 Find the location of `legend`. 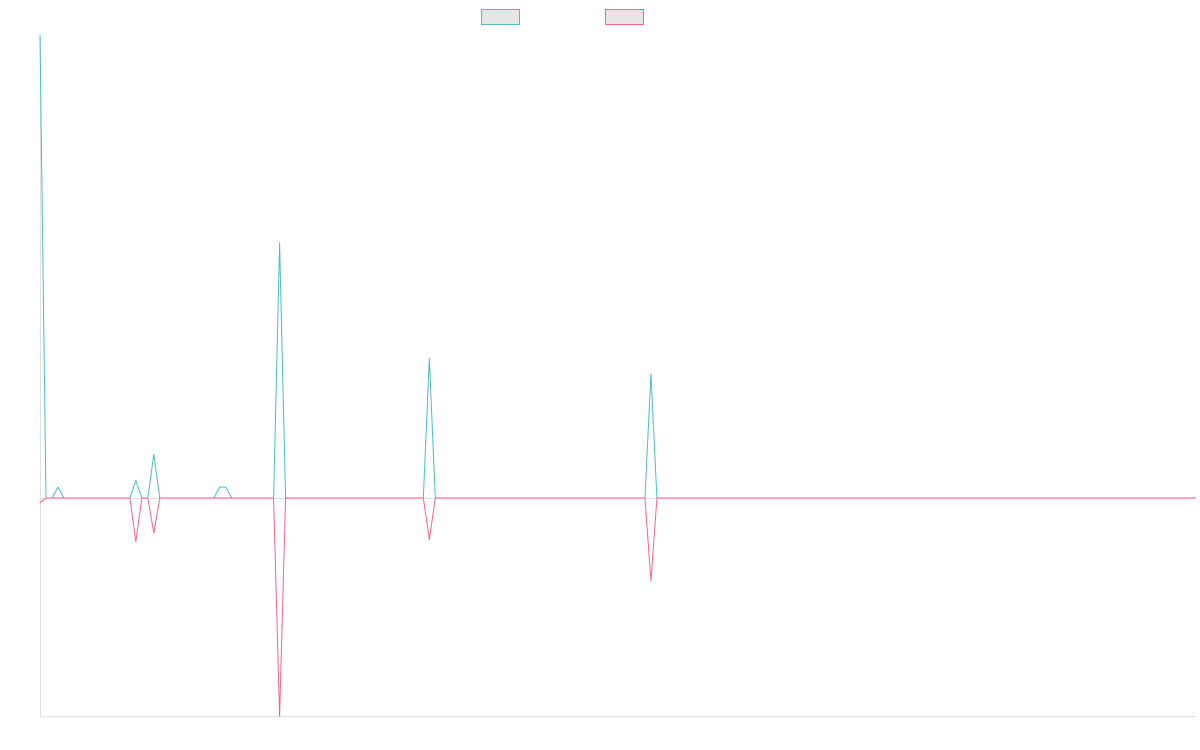

legend is located at coordinates (600, 18).